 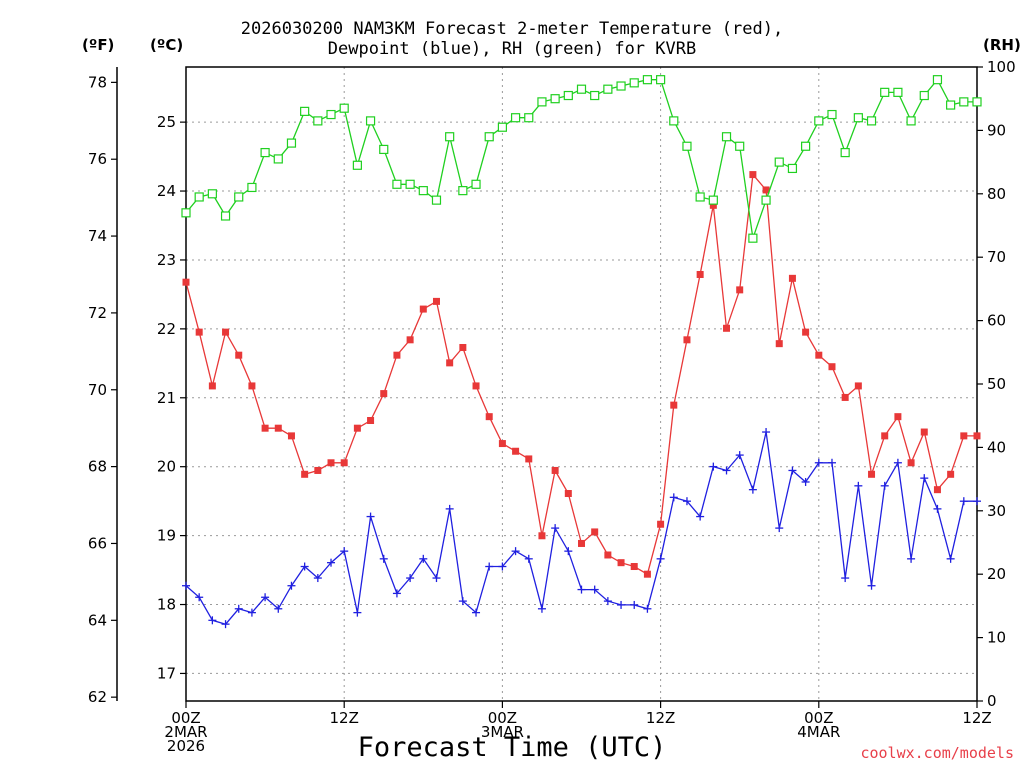 What do you see at coordinates (98, 45) in the screenshot?
I see `fahrenheit-unit-label: (ºF)` at bounding box center [98, 45].